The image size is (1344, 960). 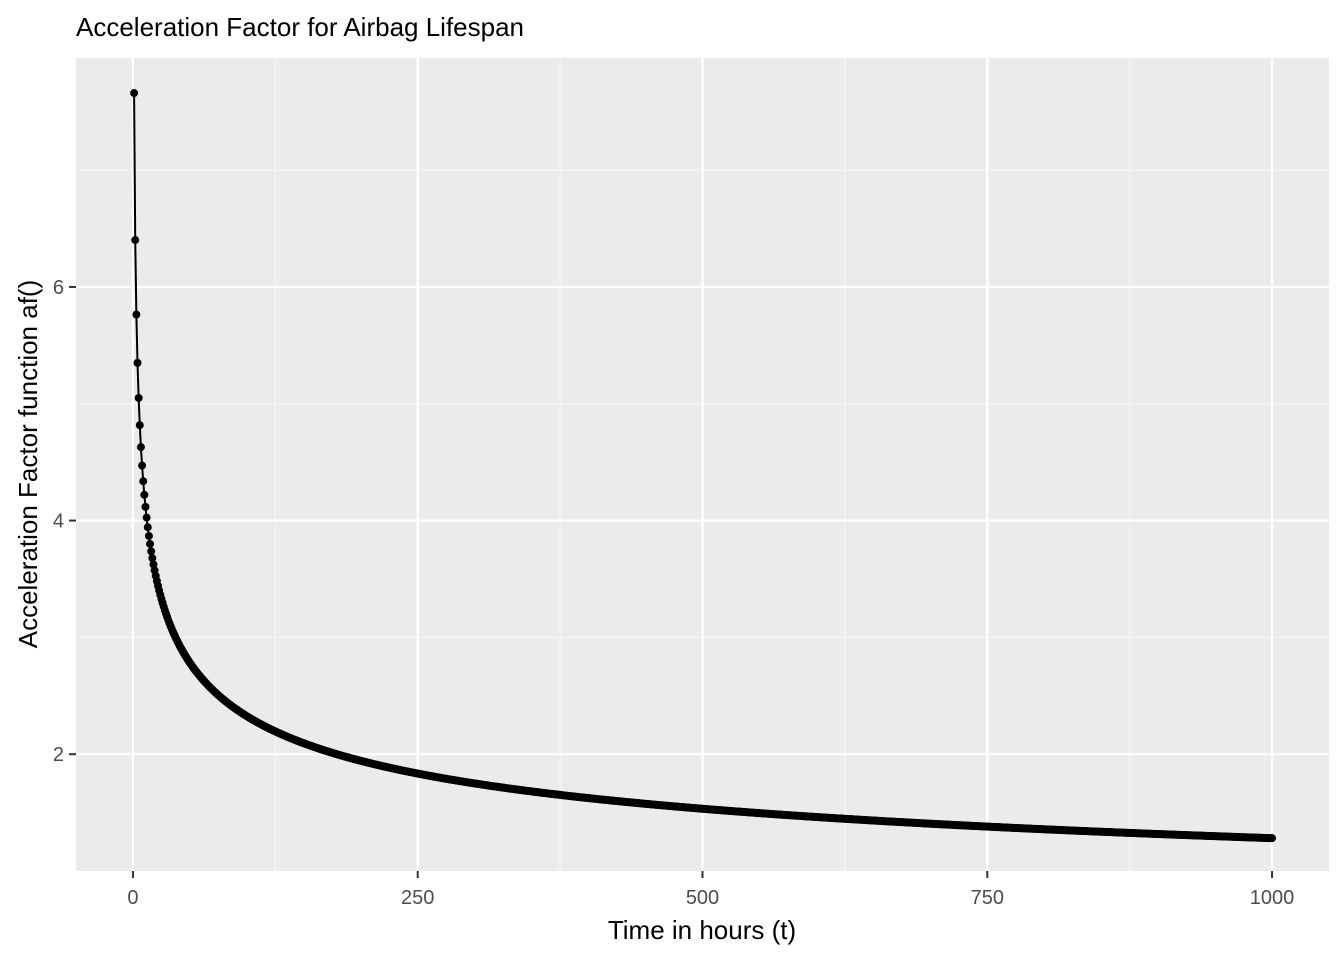 I want to click on chart-title: Acceleration Factor for Airbag Lifespan, so click(x=300, y=27).